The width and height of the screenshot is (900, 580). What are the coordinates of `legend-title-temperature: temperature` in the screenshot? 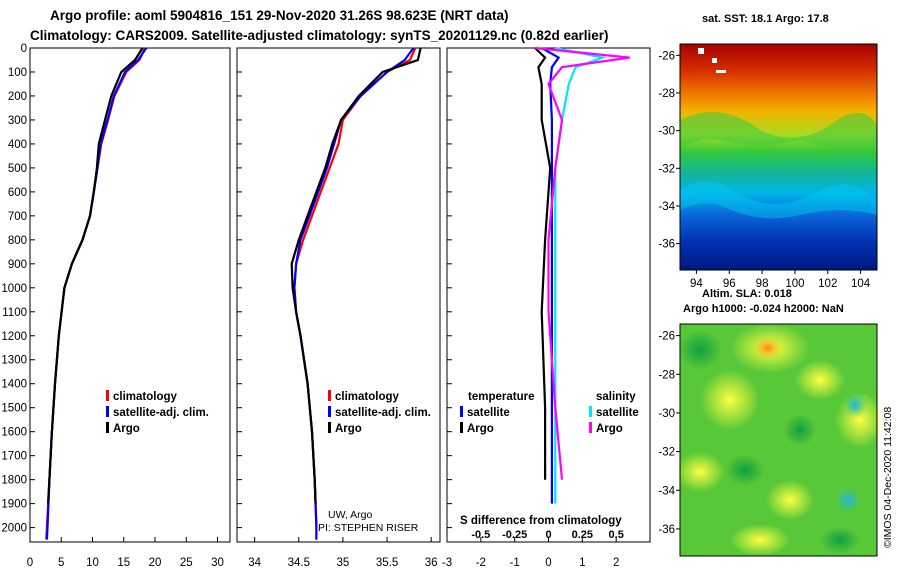 It's located at (501, 397).